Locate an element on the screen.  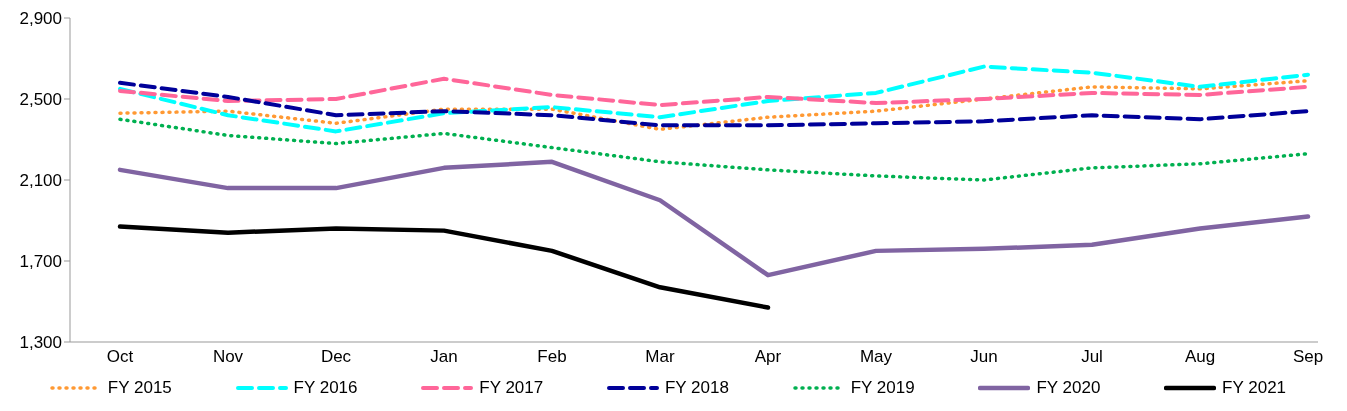
legend-label: FY 2015 is located at coordinates (139, 388).